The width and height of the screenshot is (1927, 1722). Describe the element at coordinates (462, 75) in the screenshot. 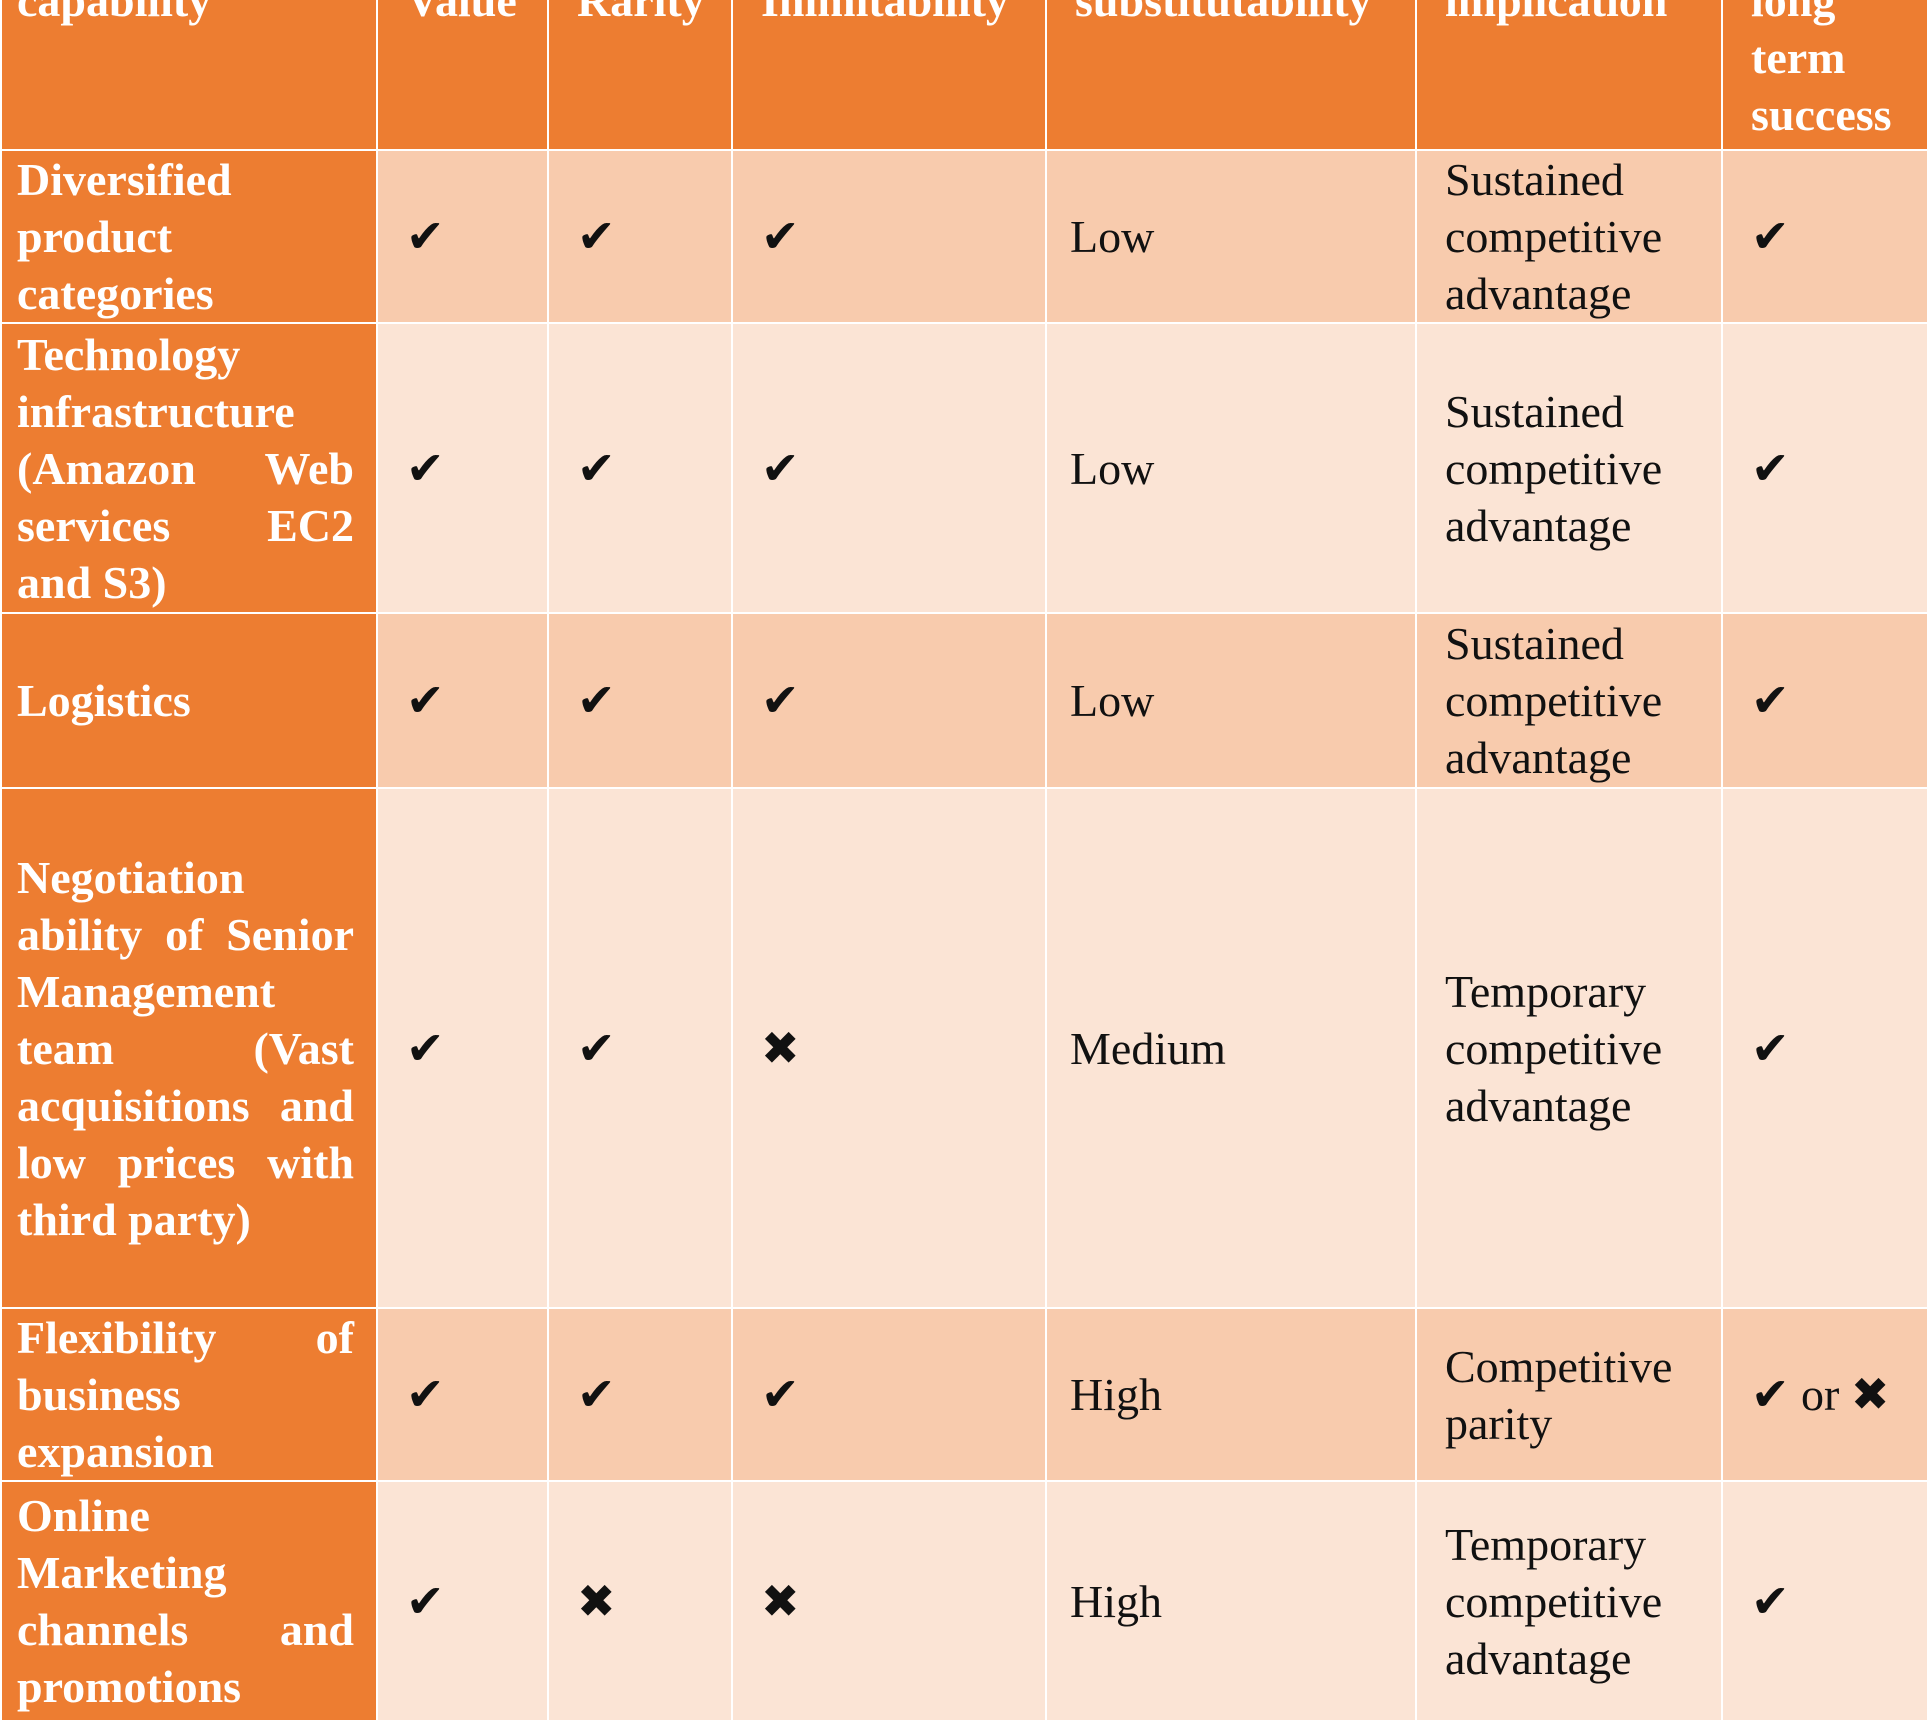

I see `header-cell: Value` at that location.